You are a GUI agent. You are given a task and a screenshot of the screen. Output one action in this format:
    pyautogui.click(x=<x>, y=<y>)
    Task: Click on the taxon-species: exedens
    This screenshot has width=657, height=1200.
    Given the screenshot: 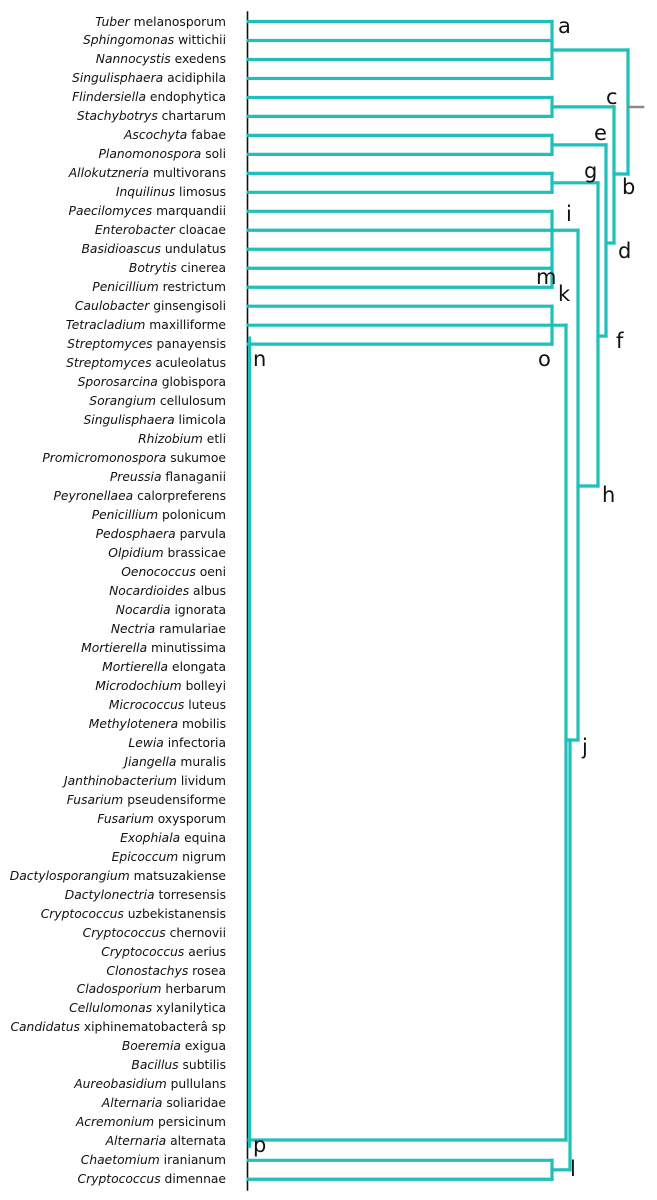 What is the action you would take?
    pyautogui.click(x=198, y=59)
    